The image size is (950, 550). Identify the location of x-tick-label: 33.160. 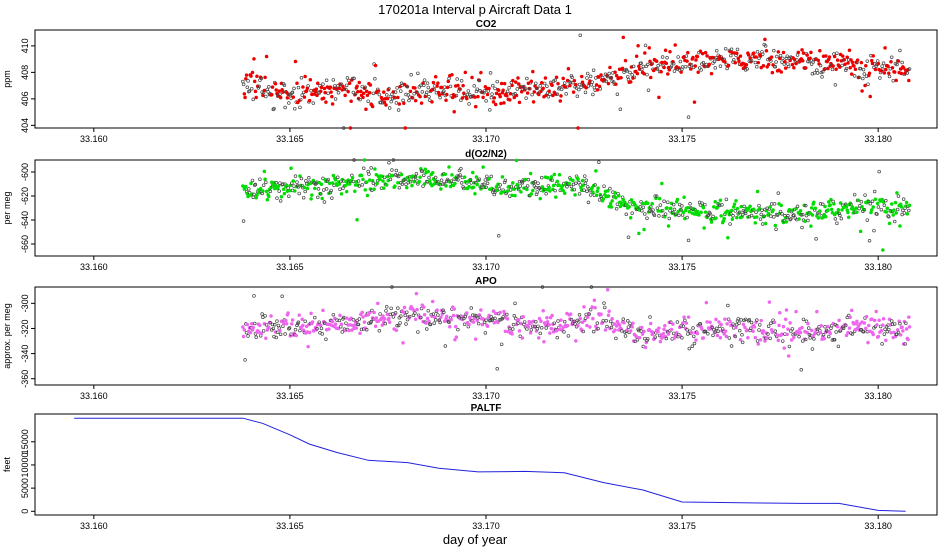
(94, 396).